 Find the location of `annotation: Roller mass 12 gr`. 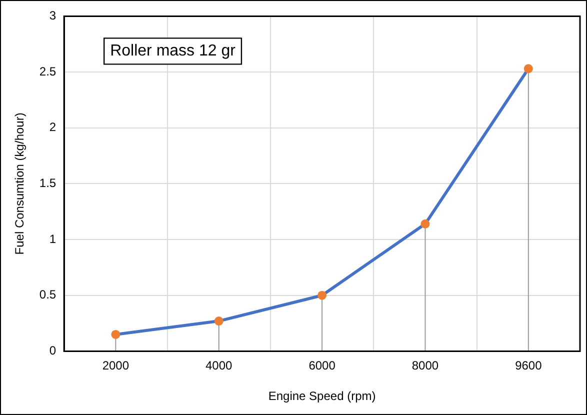

annotation: Roller mass 12 gr is located at coordinates (173, 51).